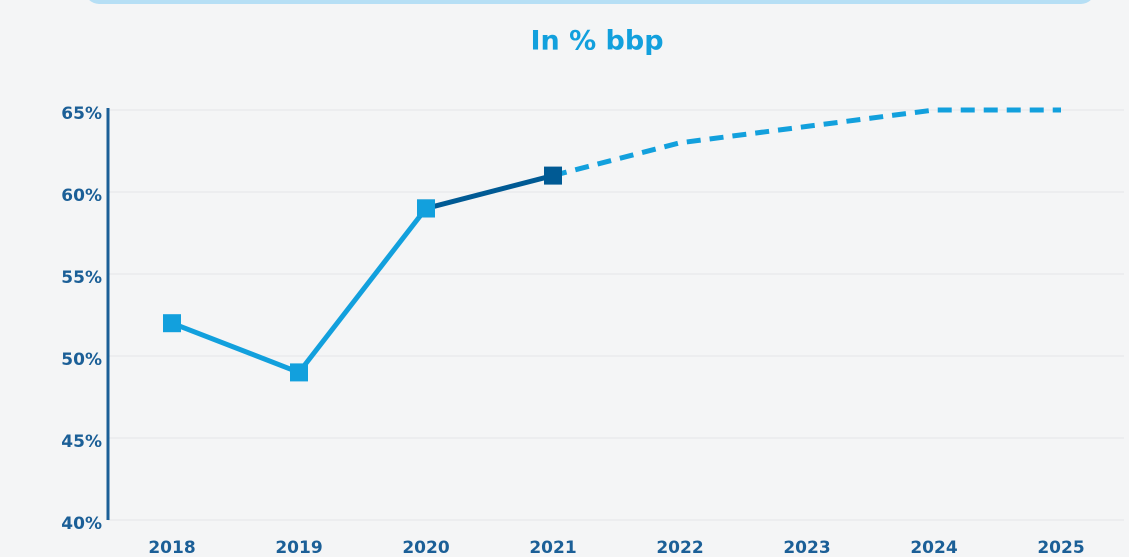  What do you see at coordinates (81, 196) in the screenshot?
I see `y-tick-label: 60%` at bounding box center [81, 196].